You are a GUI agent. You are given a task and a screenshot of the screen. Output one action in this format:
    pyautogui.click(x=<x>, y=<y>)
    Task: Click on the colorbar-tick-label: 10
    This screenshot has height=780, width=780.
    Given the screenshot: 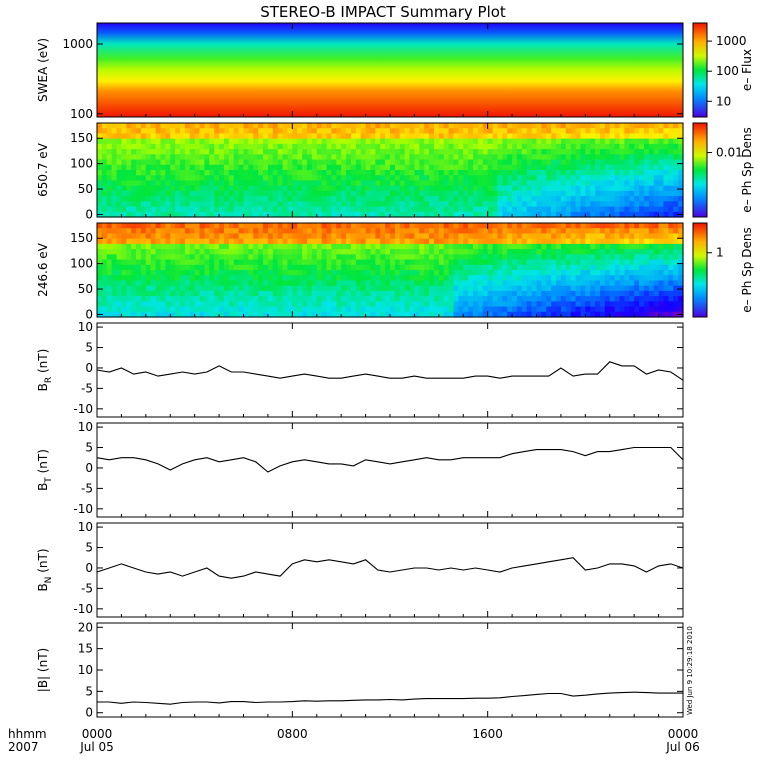 What is the action you would take?
    pyautogui.click(x=723, y=101)
    